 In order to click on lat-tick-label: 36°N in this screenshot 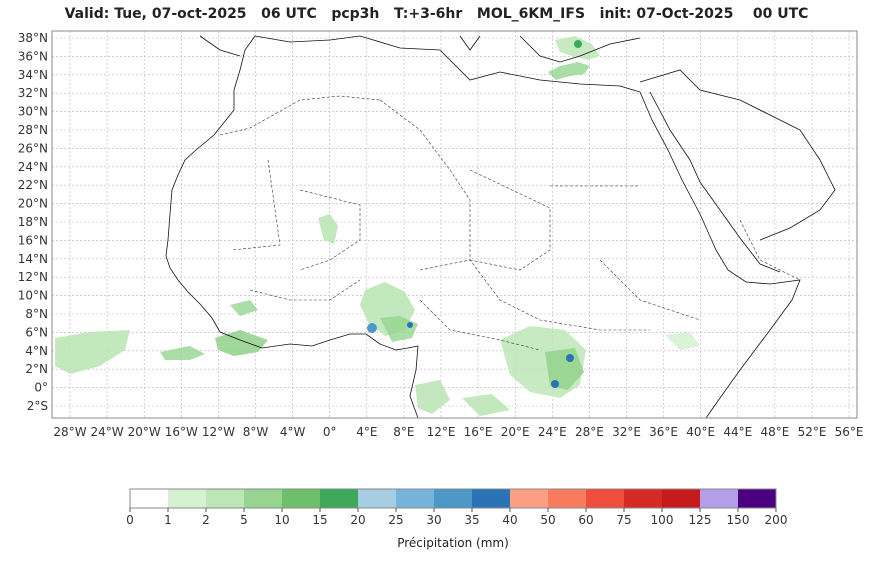, I will do `click(33, 56)`.